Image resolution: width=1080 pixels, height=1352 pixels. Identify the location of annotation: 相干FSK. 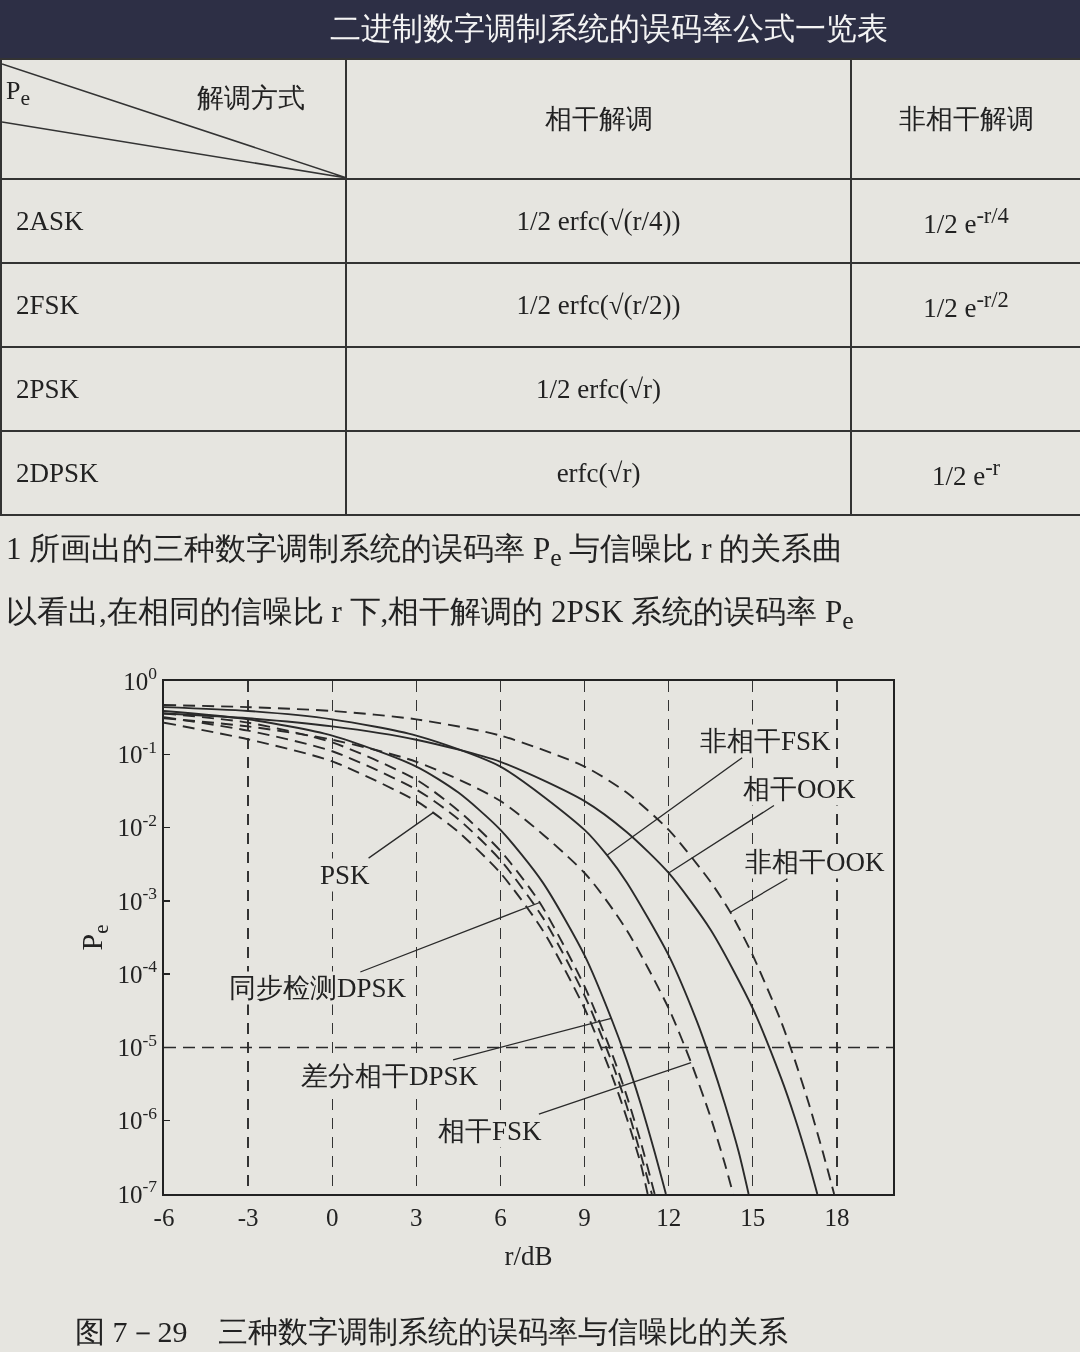
(490, 1131).